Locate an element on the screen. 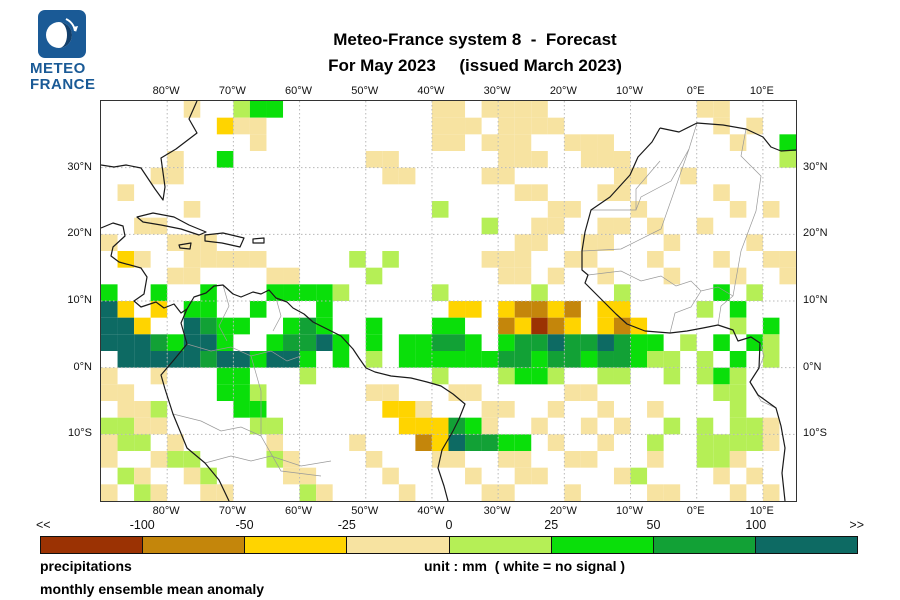 Image resolution: width=900 pixels, height=600 pixels. meteo-france-logo: METEO FRANCE is located at coordinates (85, 51).